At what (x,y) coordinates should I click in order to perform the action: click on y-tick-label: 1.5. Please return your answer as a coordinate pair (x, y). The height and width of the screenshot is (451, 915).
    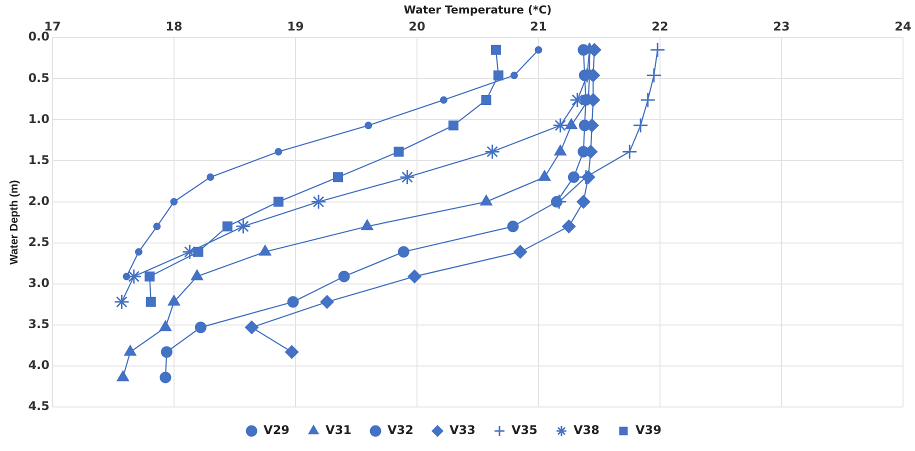
    Looking at the image, I should click on (39, 159).